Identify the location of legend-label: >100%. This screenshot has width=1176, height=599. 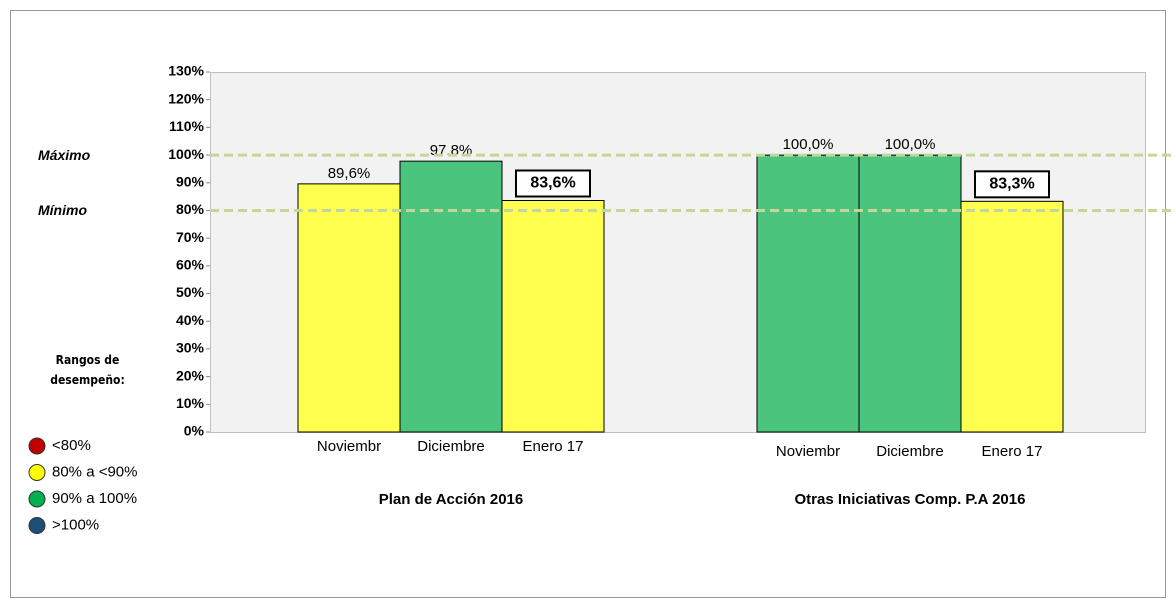
(75, 524).